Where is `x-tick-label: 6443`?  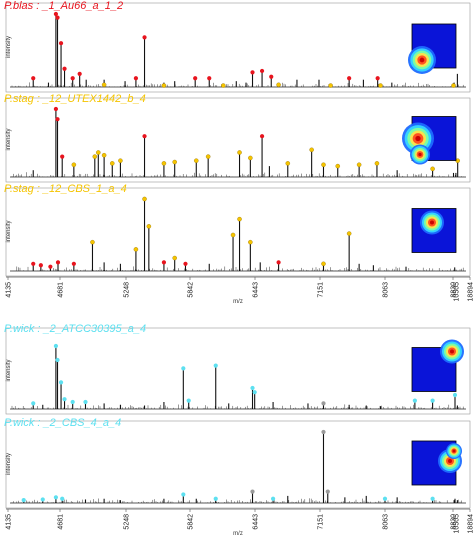
x-tick-label: 6443 is located at coordinates (256, 290).